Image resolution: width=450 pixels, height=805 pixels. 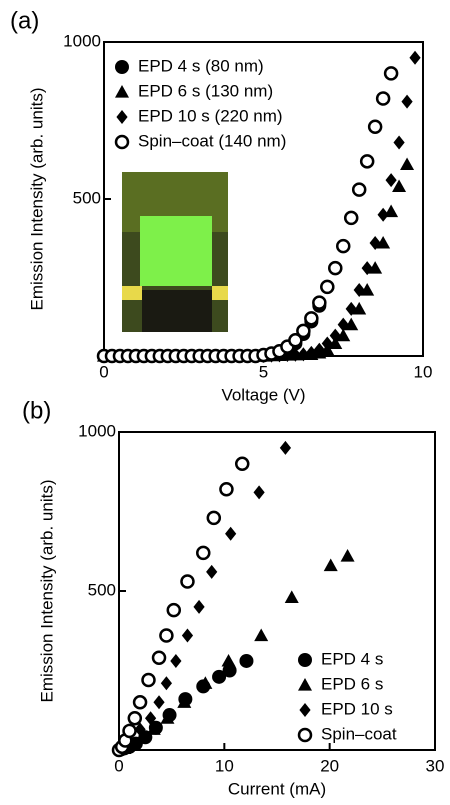 I want to click on legend-label: EPD 6 s, so click(x=352, y=683).